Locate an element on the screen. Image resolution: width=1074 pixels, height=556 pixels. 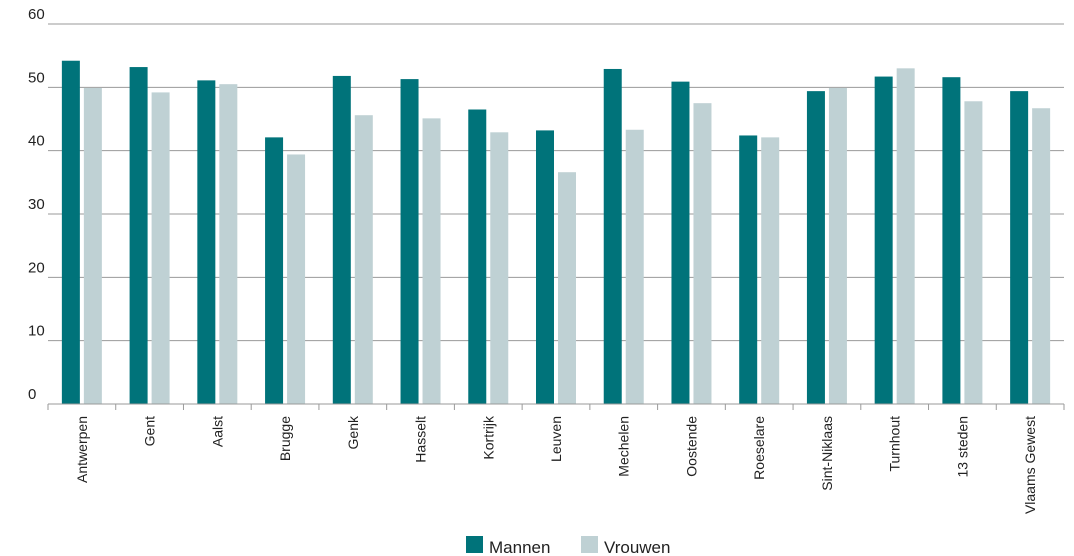
category-label: Vlaams Gewest is located at coordinates (1030, 465).